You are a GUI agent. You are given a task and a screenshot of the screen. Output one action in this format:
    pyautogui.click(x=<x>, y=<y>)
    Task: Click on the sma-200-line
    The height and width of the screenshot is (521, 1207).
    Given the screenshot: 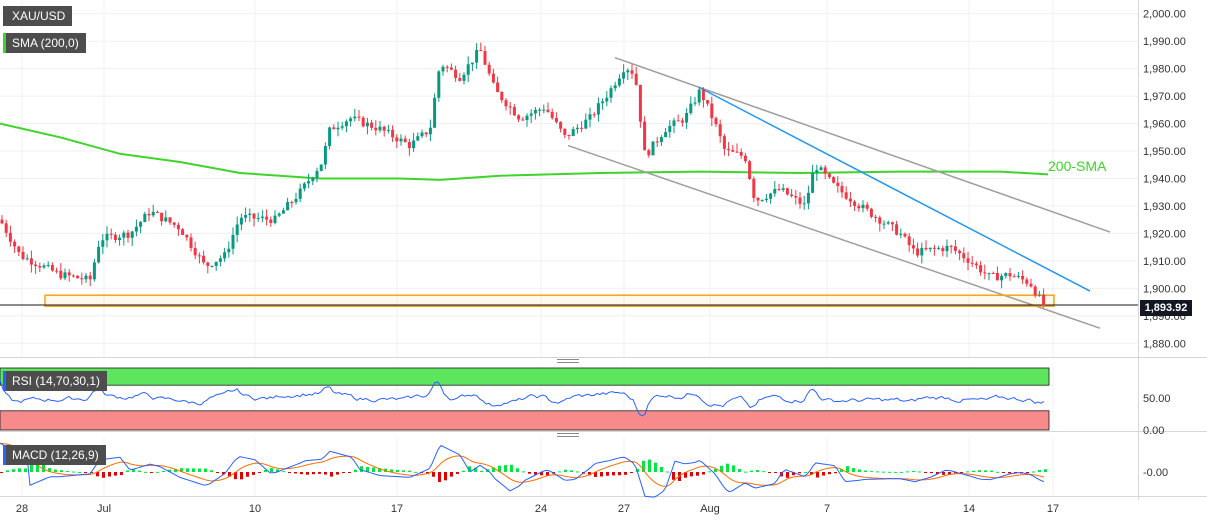 What is the action you would take?
    pyautogui.click(x=524, y=151)
    